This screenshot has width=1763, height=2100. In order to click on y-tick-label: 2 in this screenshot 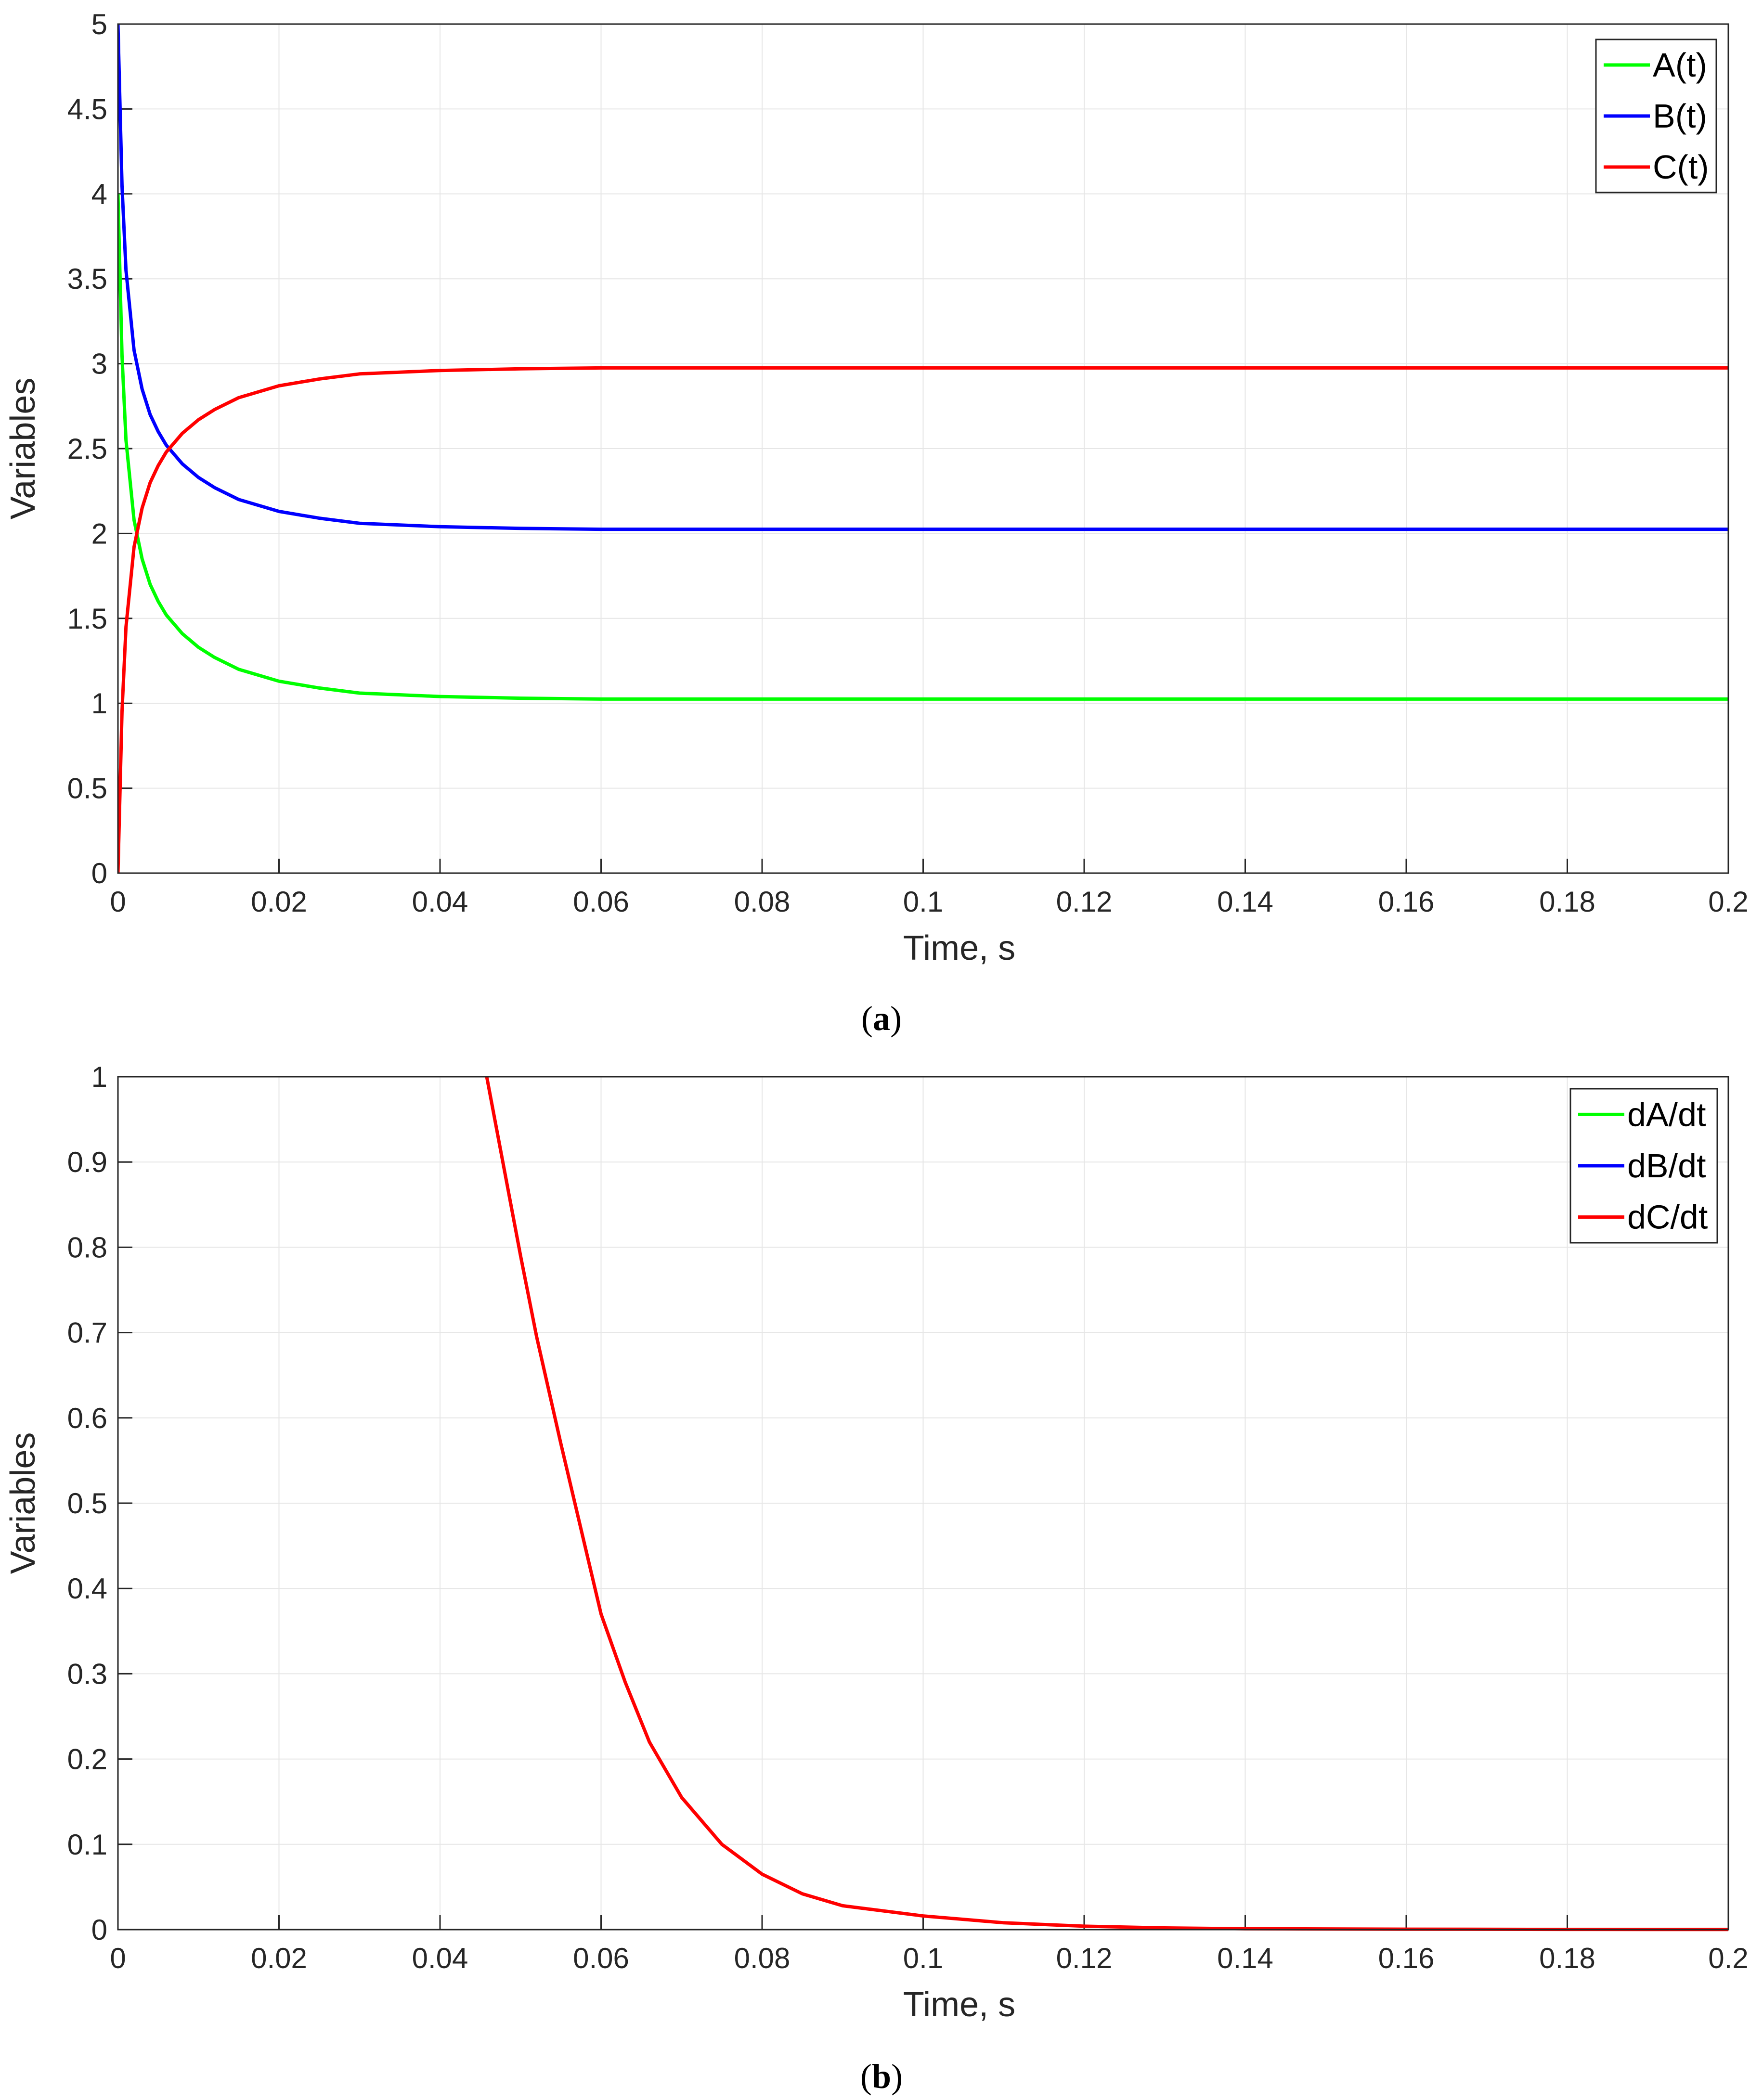, I will do `click(99, 534)`.